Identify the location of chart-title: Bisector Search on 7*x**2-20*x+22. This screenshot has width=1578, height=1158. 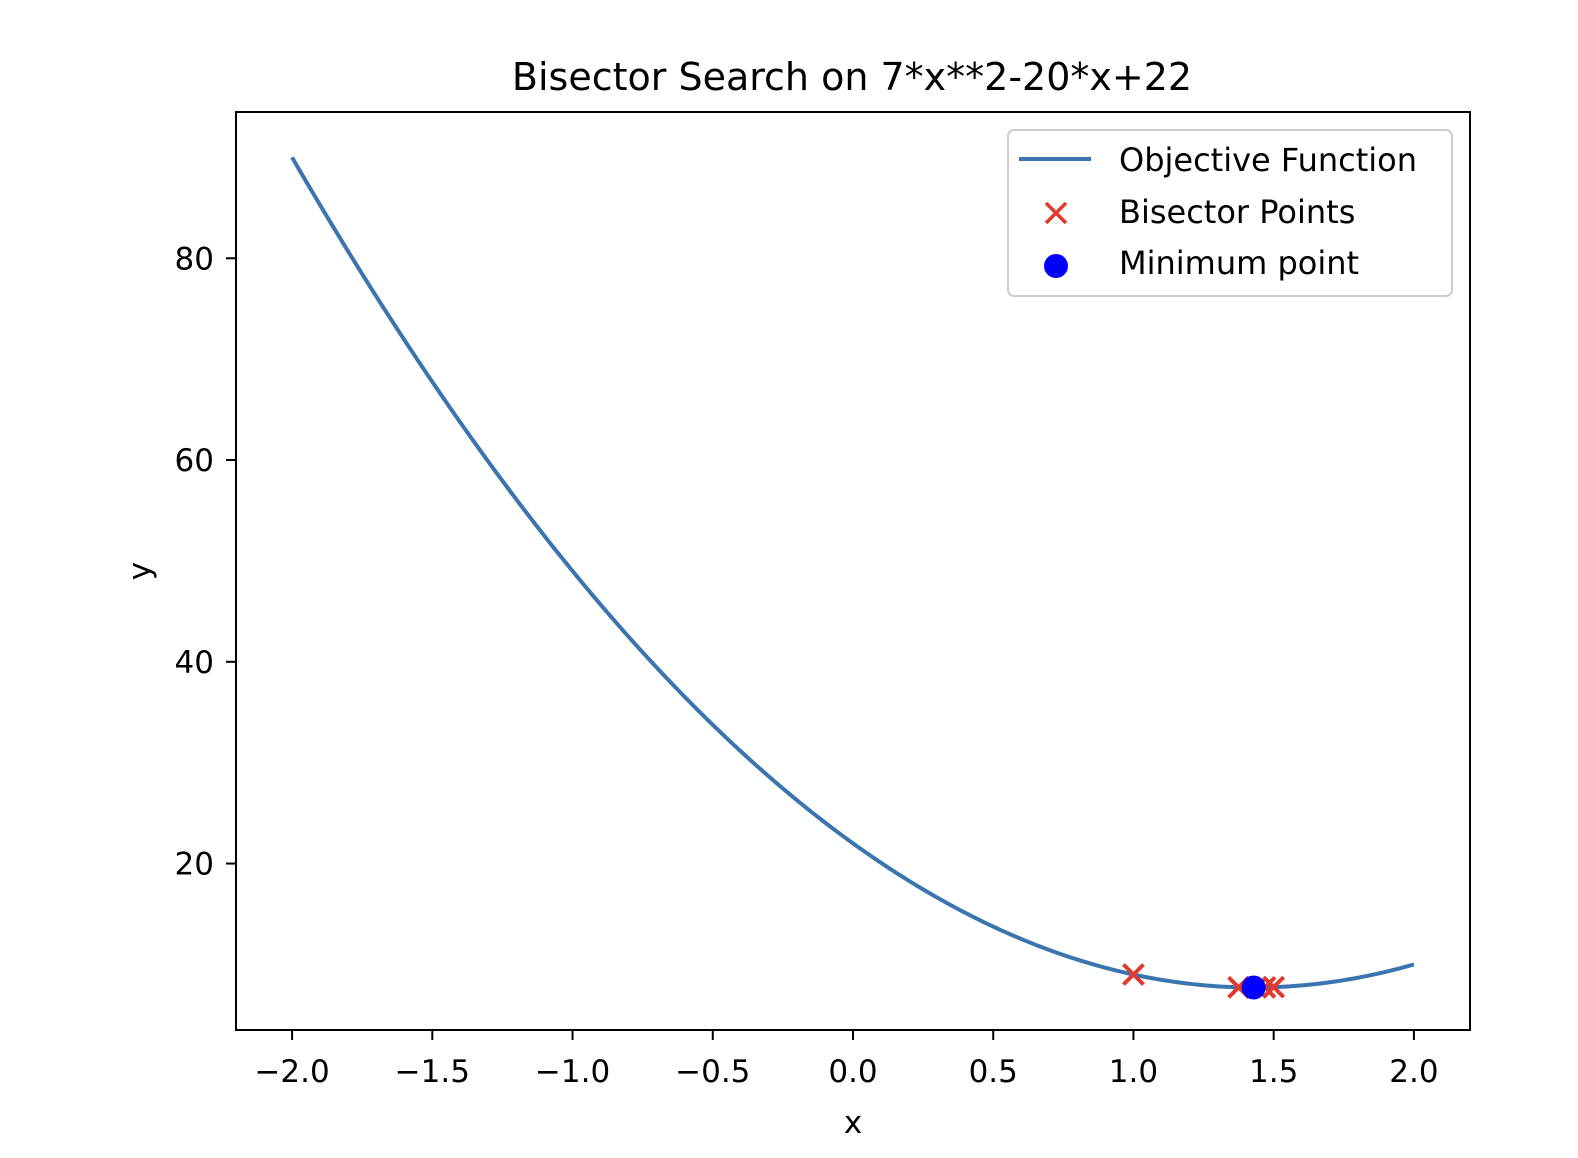
(852, 77).